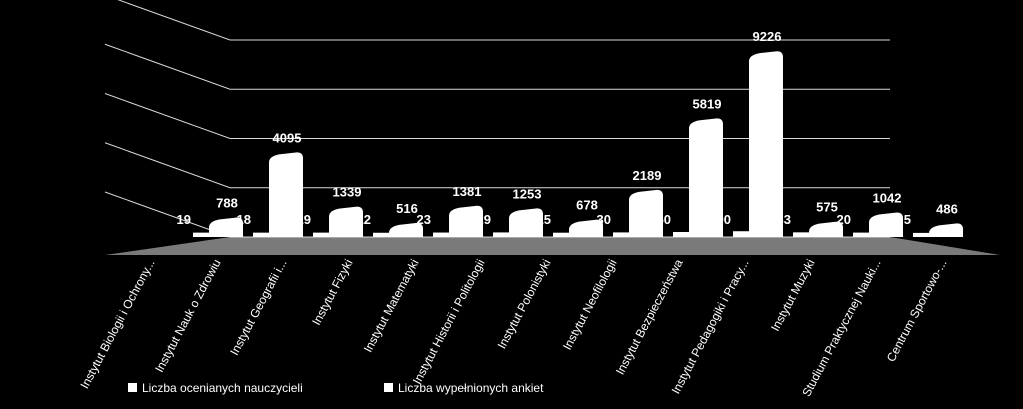  What do you see at coordinates (767, 36) in the screenshot?
I see `value-label: 9226` at bounding box center [767, 36].